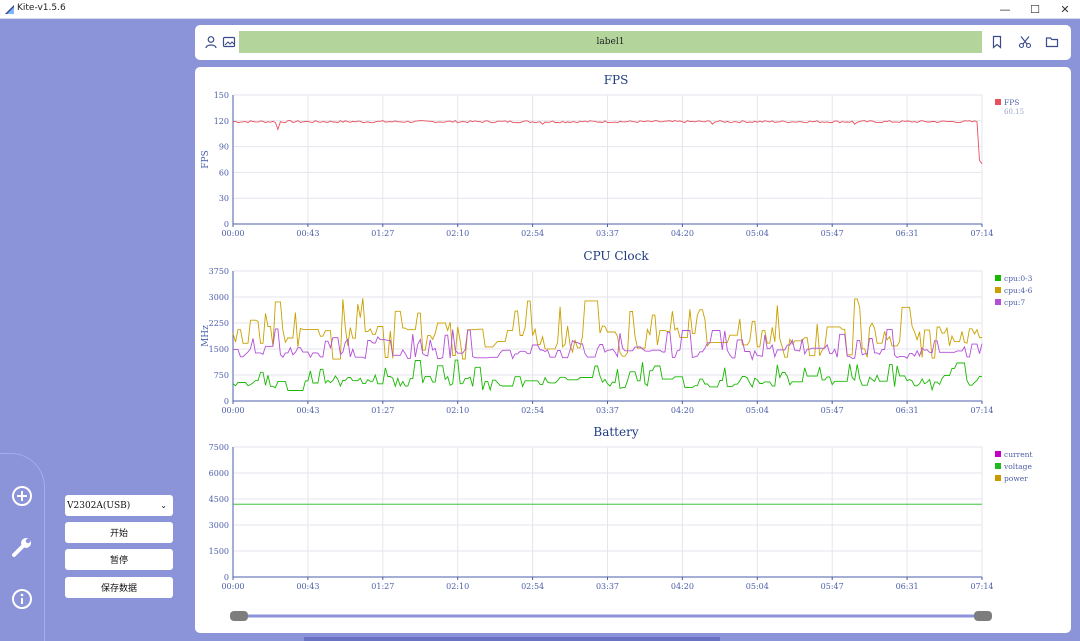  What do you see at coordinates (616, 80) in the screenshot?
I see `chart-title: FPS` at bounding box center [616, 80].